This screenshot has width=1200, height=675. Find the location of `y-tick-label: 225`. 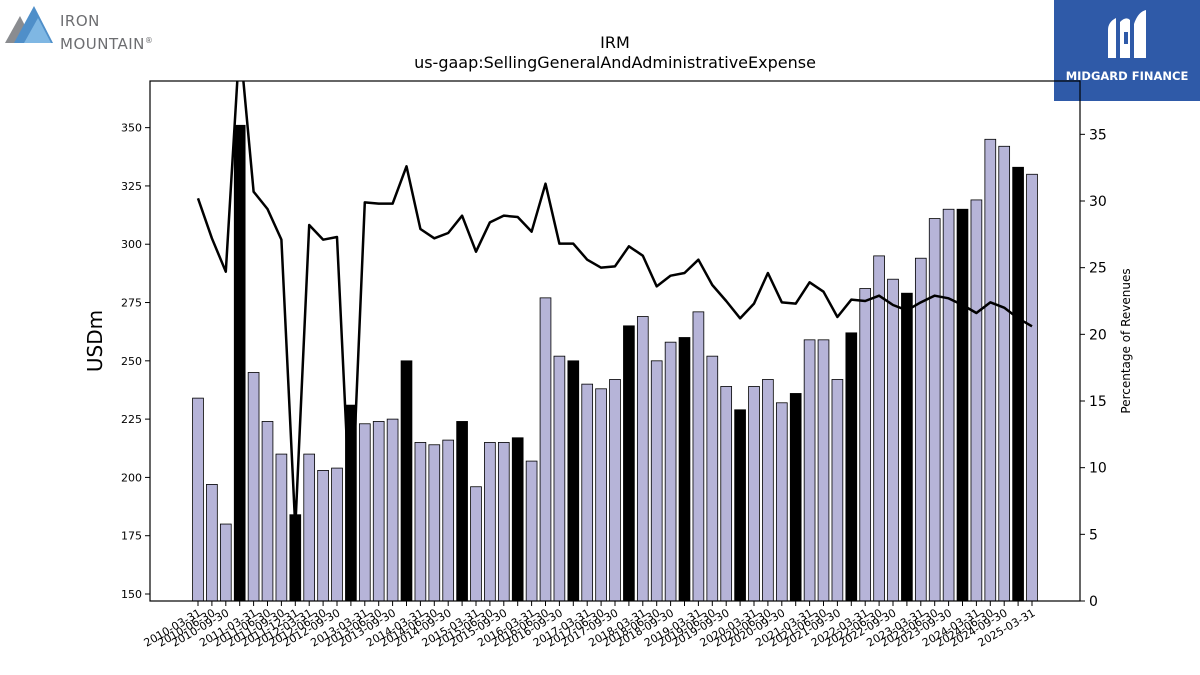

y-tick-label: 225 is located at coordinates (131, 419).